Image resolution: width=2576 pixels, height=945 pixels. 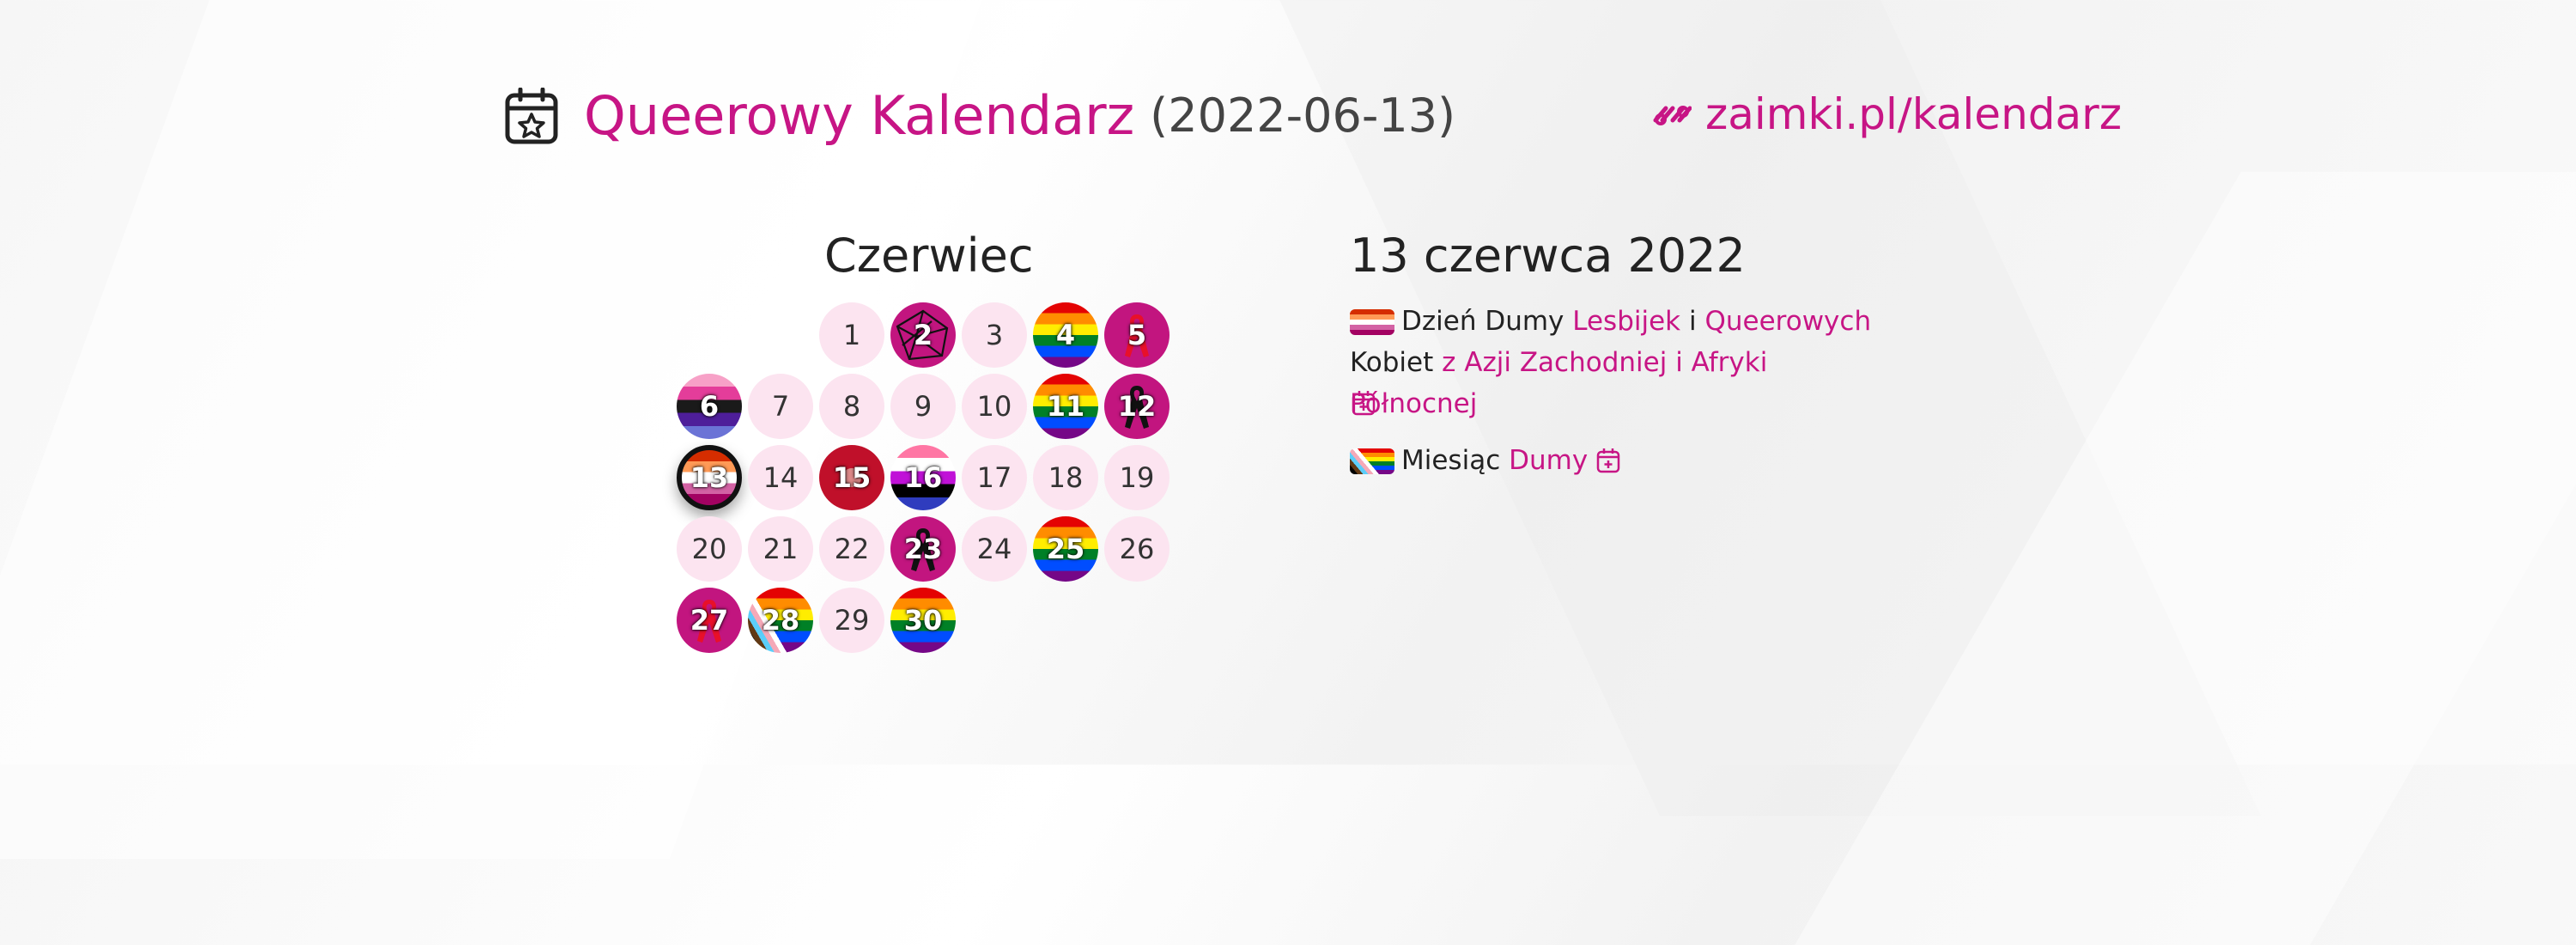 I want to click on calendar-day-number: 23, so click(x=923, y=549).